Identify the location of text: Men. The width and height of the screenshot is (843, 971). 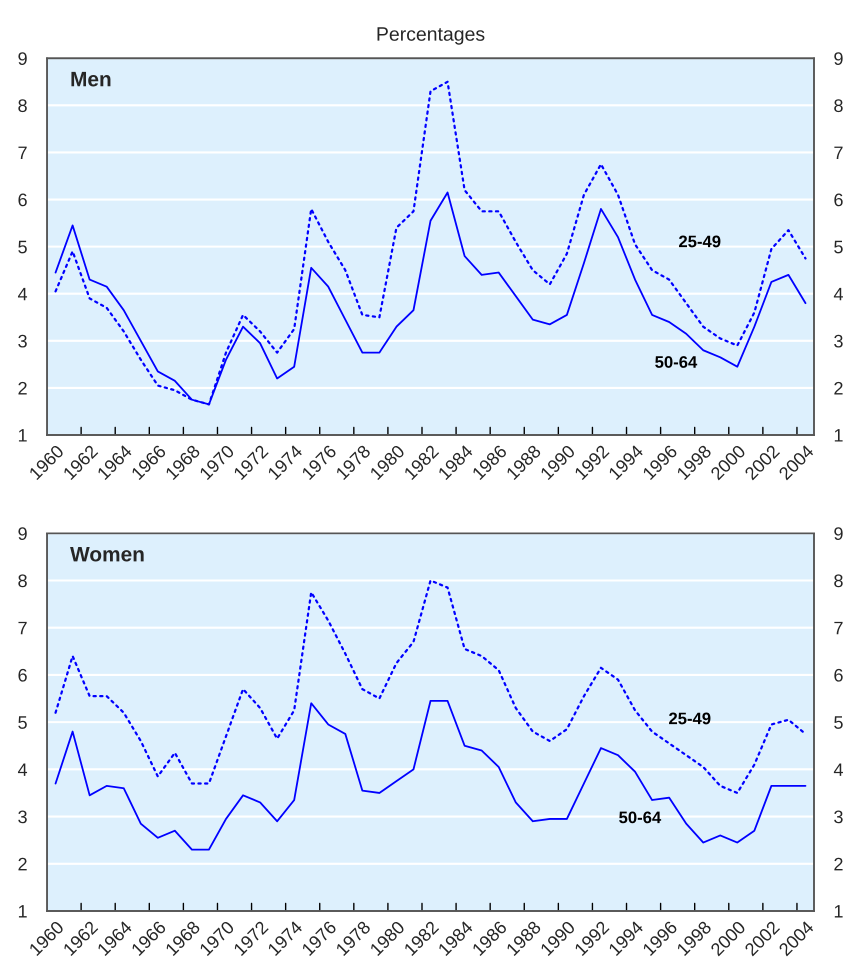
(90, 79).